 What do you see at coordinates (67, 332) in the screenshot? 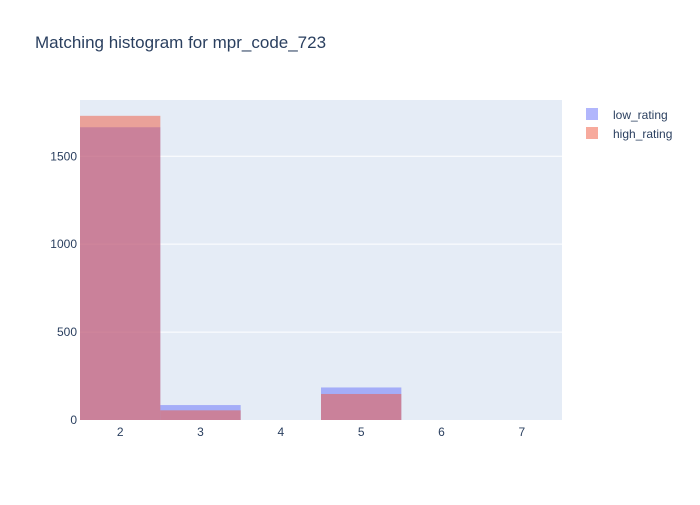
I see `y-tick-label: 500` at bounding box center [67, 332].